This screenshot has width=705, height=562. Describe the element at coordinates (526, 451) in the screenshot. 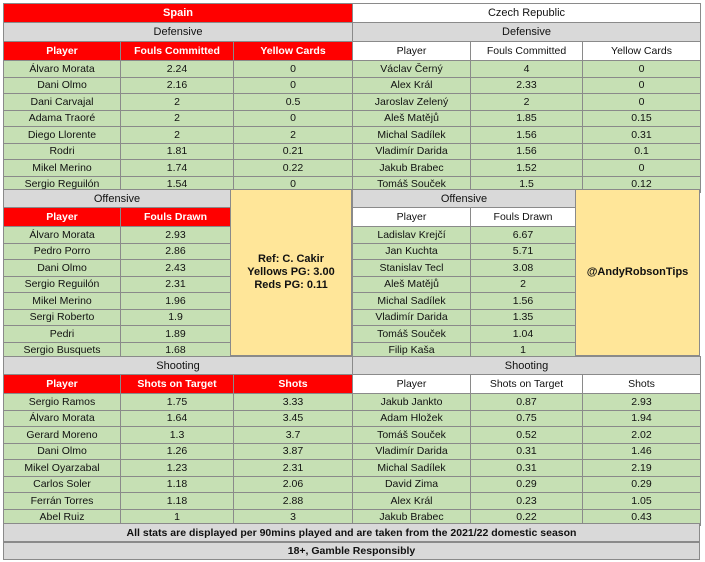

I see `table-row: Vladimír Darida 0.31 1.46` at that location.